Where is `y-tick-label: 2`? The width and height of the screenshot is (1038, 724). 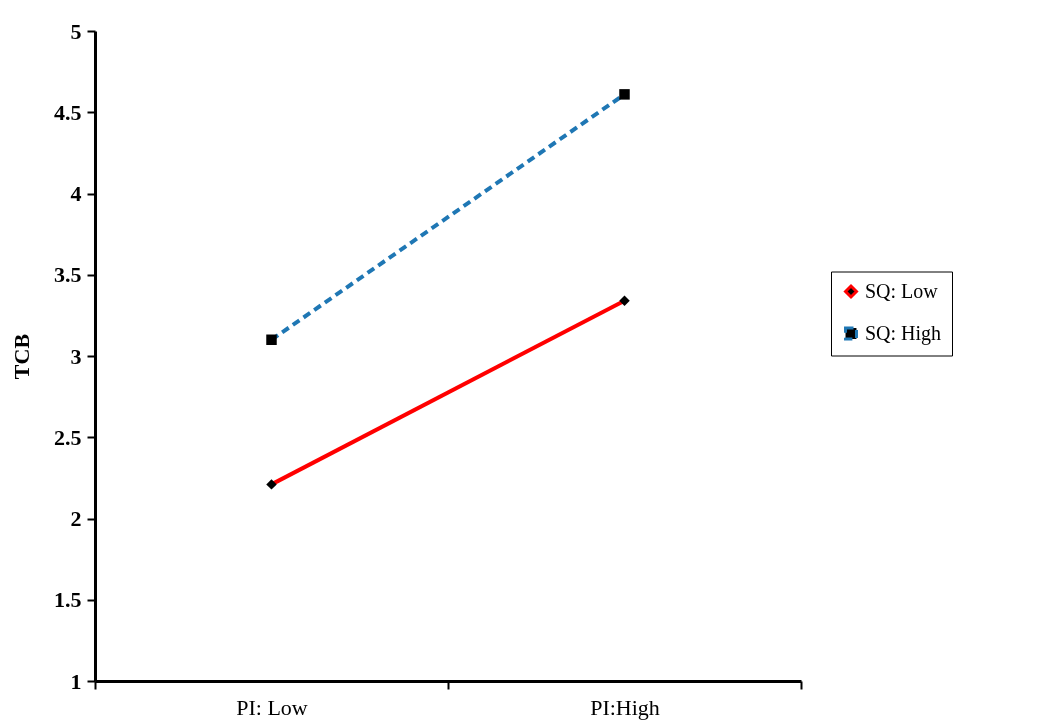 y-tick-label: 2 is located at coordinates (76, 518).